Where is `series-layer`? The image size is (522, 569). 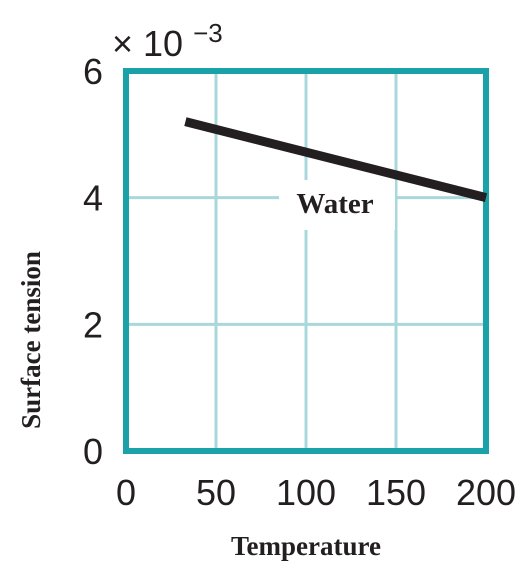 series-layer is located at coordinates (336, 160).